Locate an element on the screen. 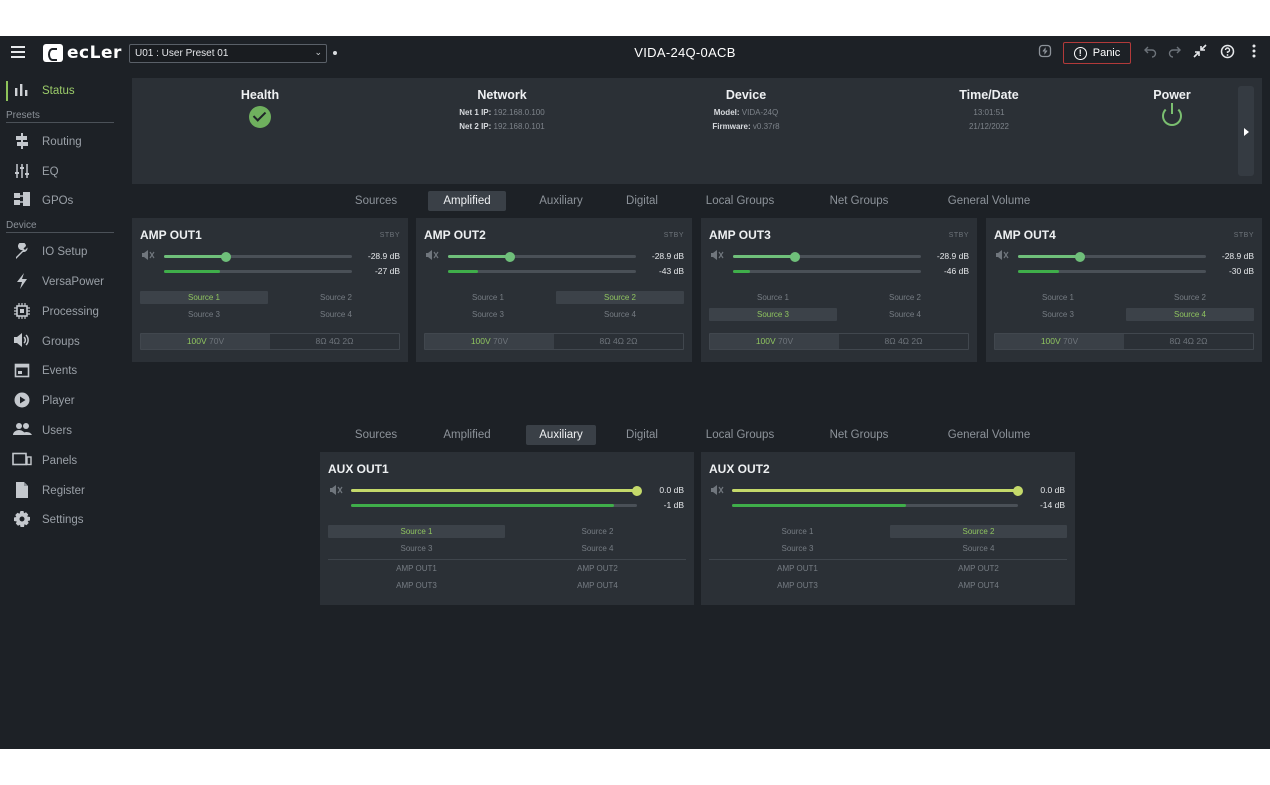 The height and width of the screenshot is (785, 1270). sidebar-item-events: Events is located at coordinates (62, 371).